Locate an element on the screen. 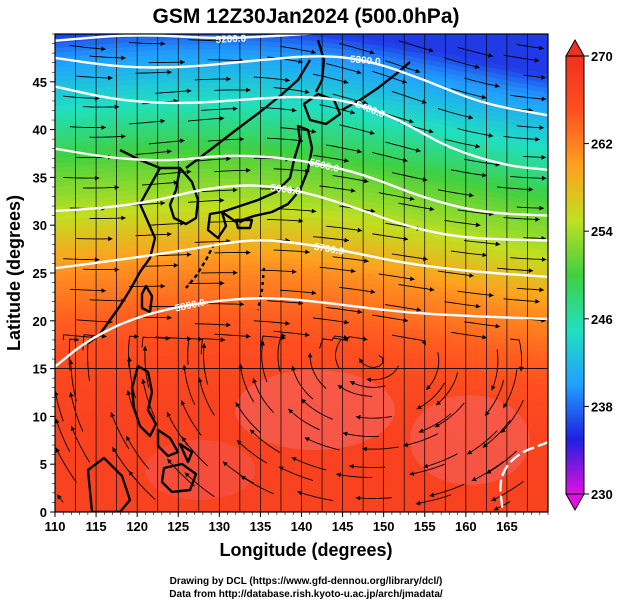 The height and width of the screenshot is (605, 619). coast-mindanao is located at coordinates (179, 478).